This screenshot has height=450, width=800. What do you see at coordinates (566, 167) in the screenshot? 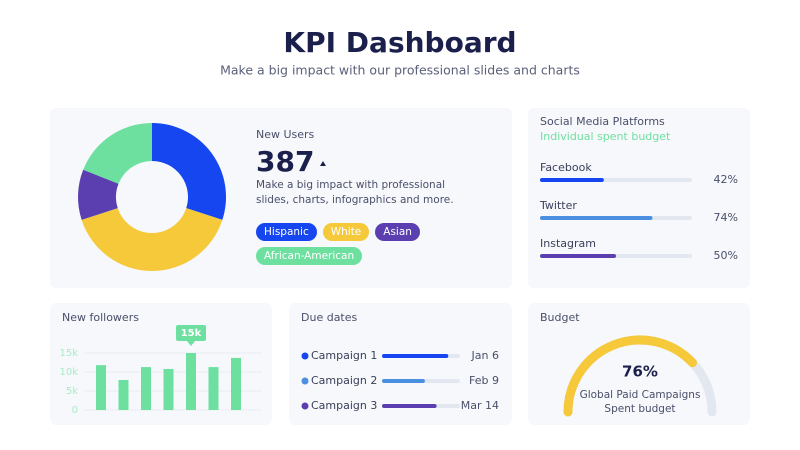
I see `category-label: Facebook` at bounding box center [566, 167].